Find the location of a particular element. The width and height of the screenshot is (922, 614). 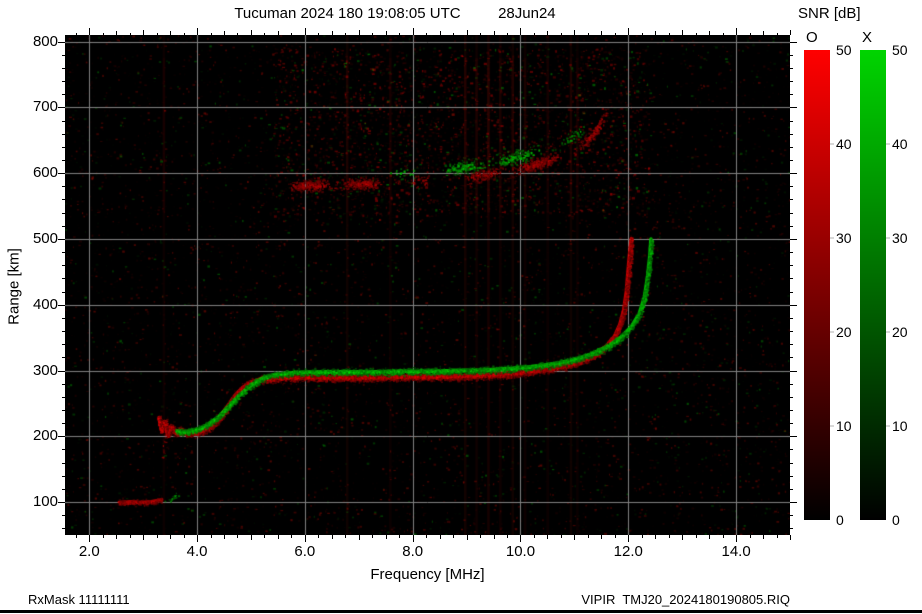

x-tick-label: 8.0 is located at coordinates (413, 551).